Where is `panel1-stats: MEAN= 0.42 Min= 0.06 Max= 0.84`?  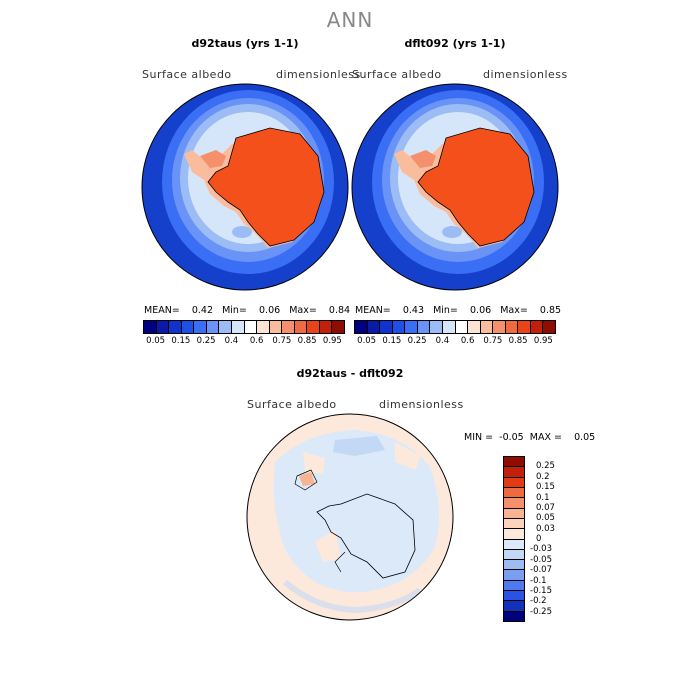
panel1-stats: MEAN= 0.42 Min= 0.06 Max= 0.84 is located at coordinates (247, 310).